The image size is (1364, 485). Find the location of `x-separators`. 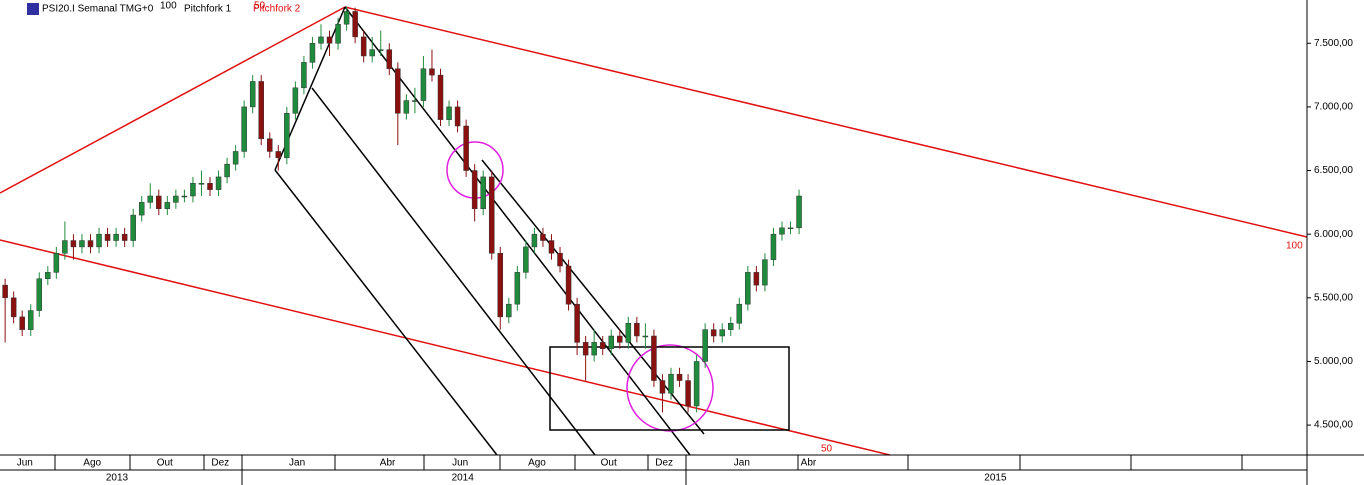

x-separators is located at coordinates (648, 470).